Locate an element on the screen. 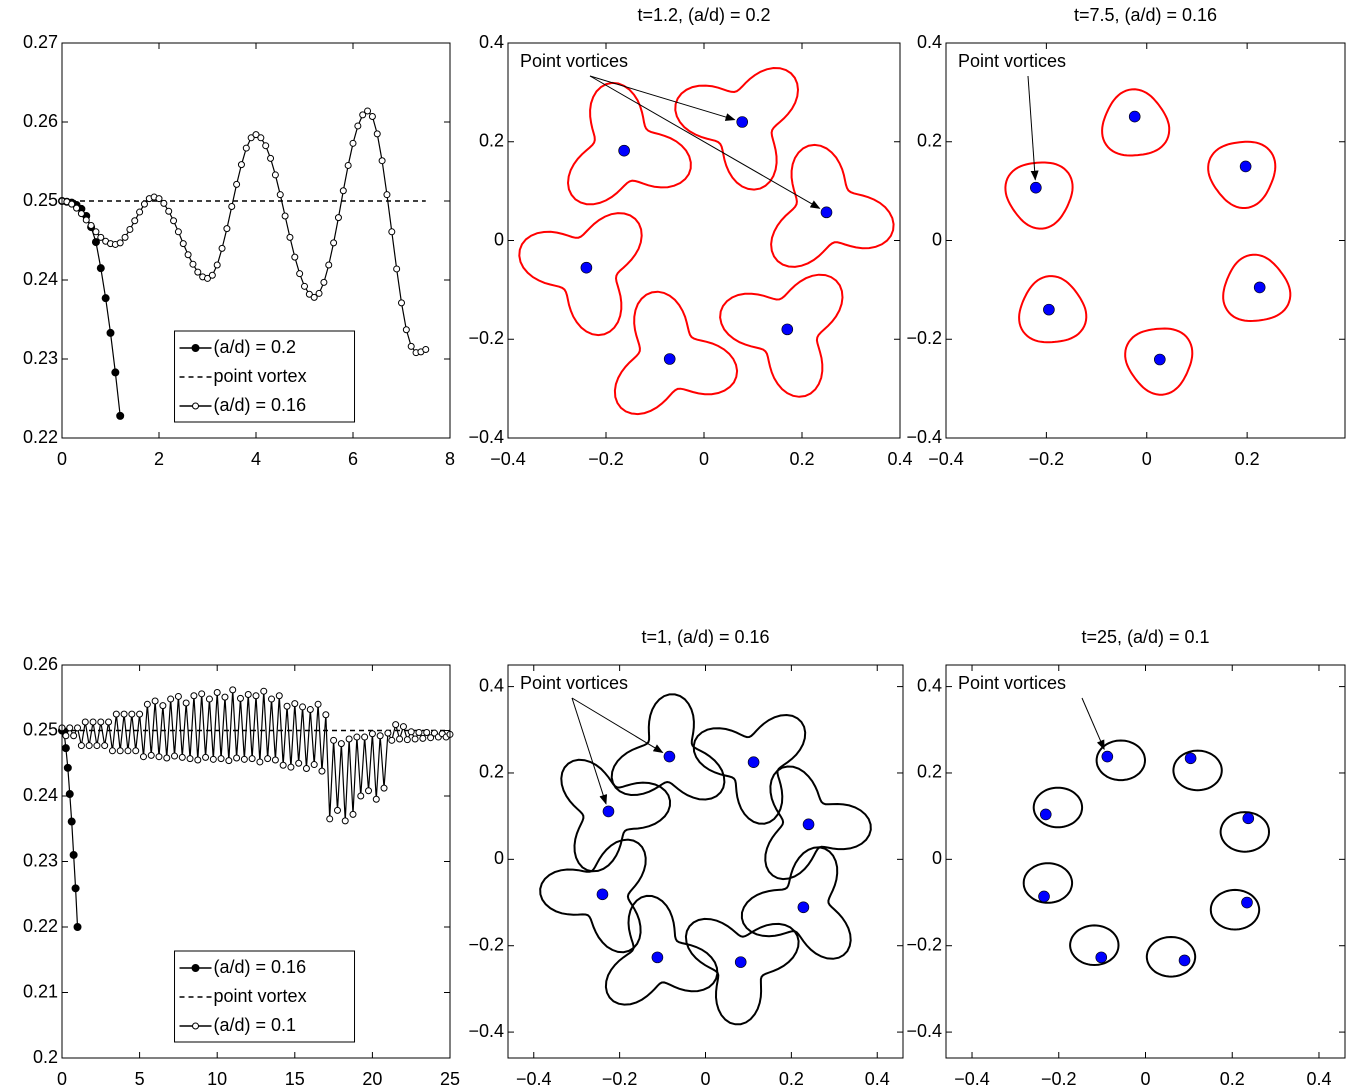 The height and width of the screenshot is (1089, 1354). x-tick-label: 20 is located at coordinates (372, 1079).